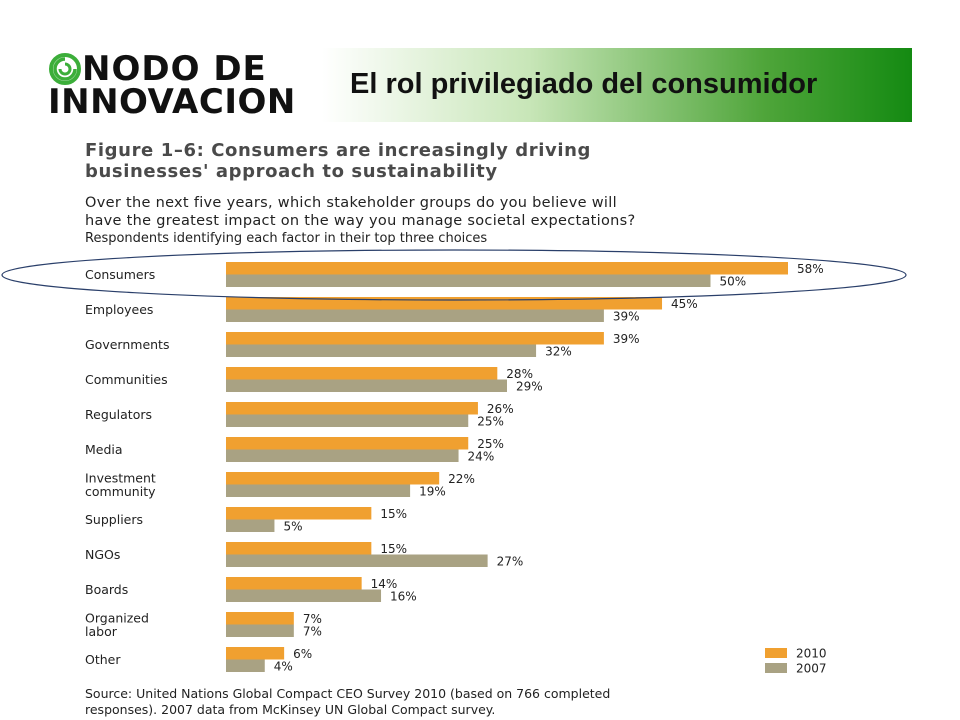 This screenshot has height=720, width=960. I want to click on category-group-boards: Boards 14%16%, so click(251, 590).